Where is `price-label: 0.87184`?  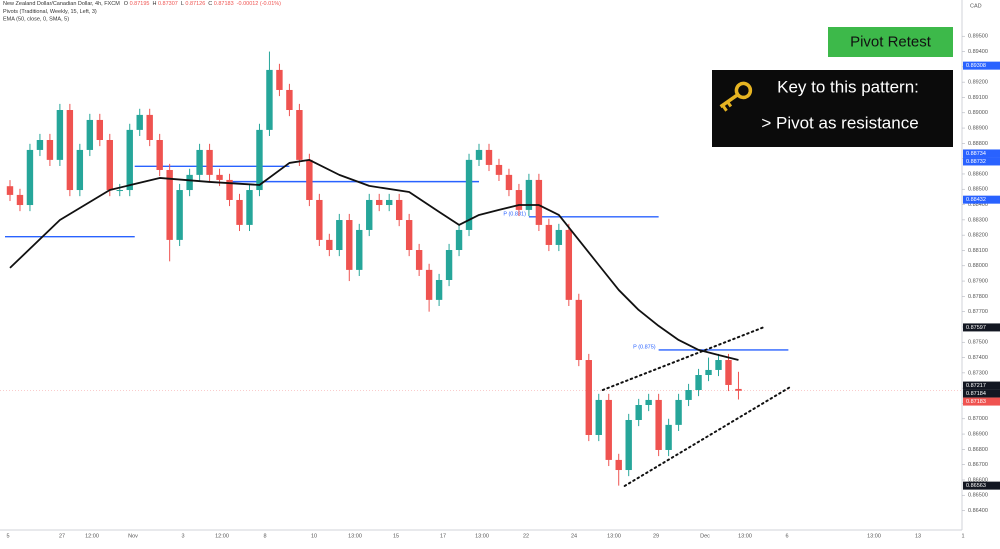 price-label: 0.87184 is located at coordinates (976, 394).